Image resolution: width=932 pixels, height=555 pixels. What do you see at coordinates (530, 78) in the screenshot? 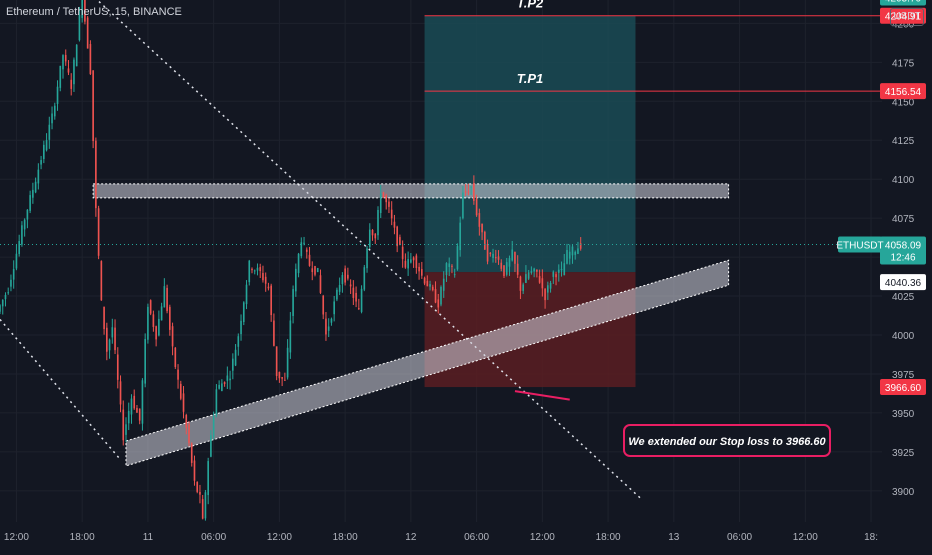
I see `target-label-2: T.P1` at bounding box center [530, 78].